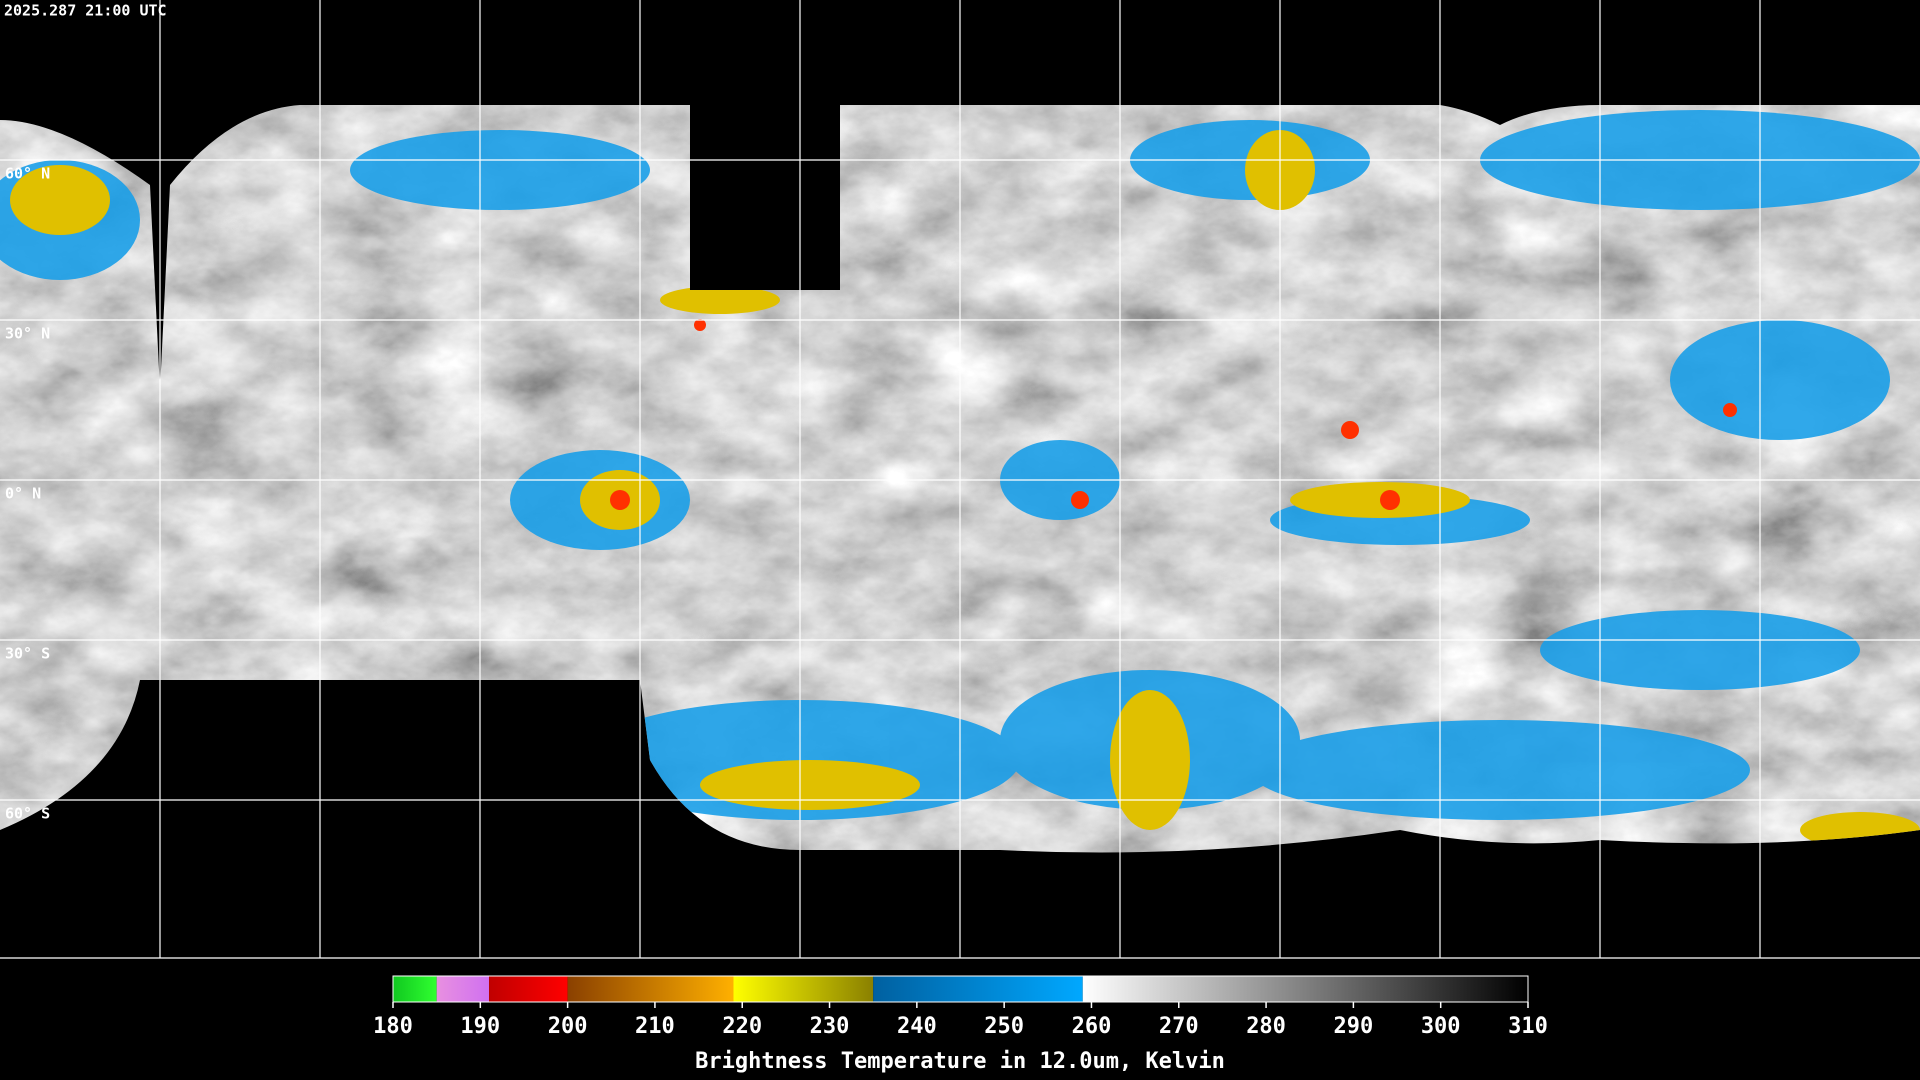 The width and height of the screenshot is (1920, 1080). What do you see at coordinates (1266, 1026) in the screenshot?
I see `colorbar-tick-label: 280` at bounding box center [1266, 1026].